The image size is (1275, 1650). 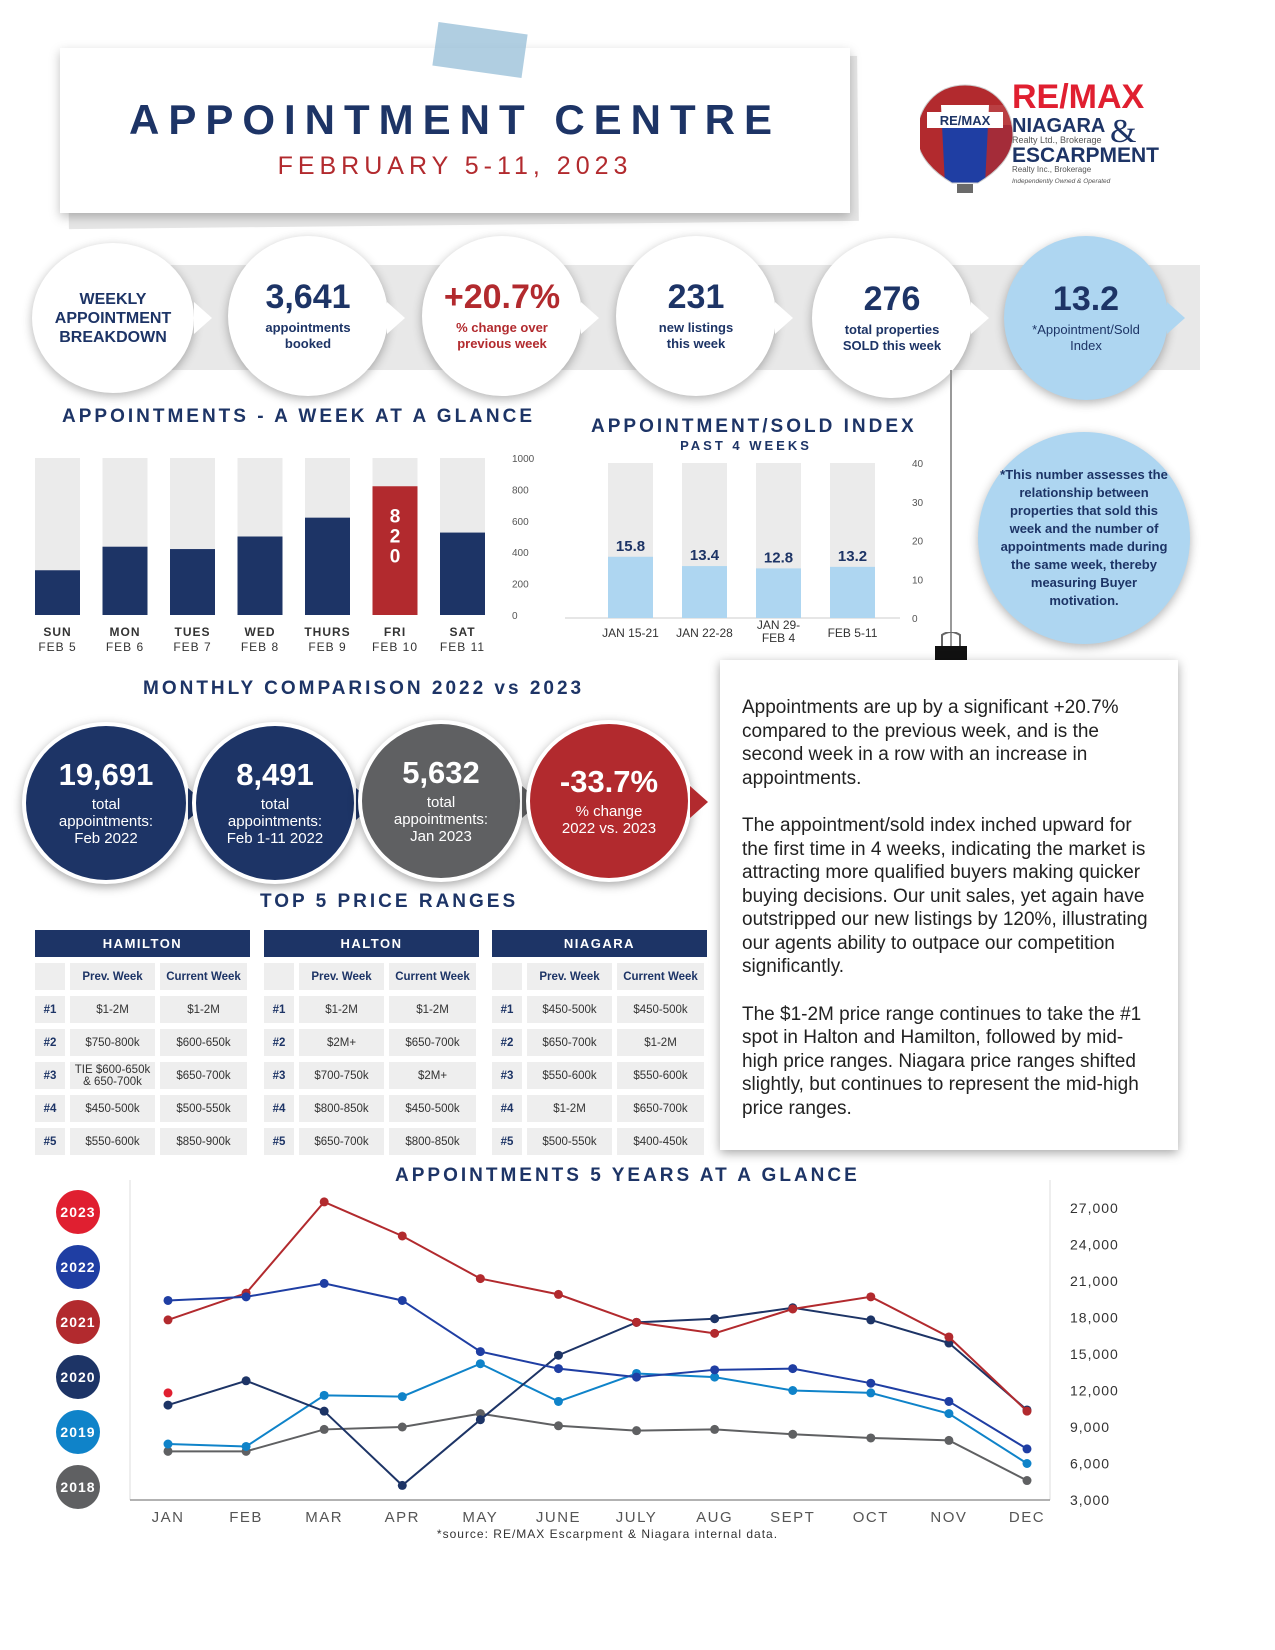 What do you see at coordinates (1094, 1245) in the screenshot?
I see `y-tick-label: 24,000` at bounding box center [1094, 1245].